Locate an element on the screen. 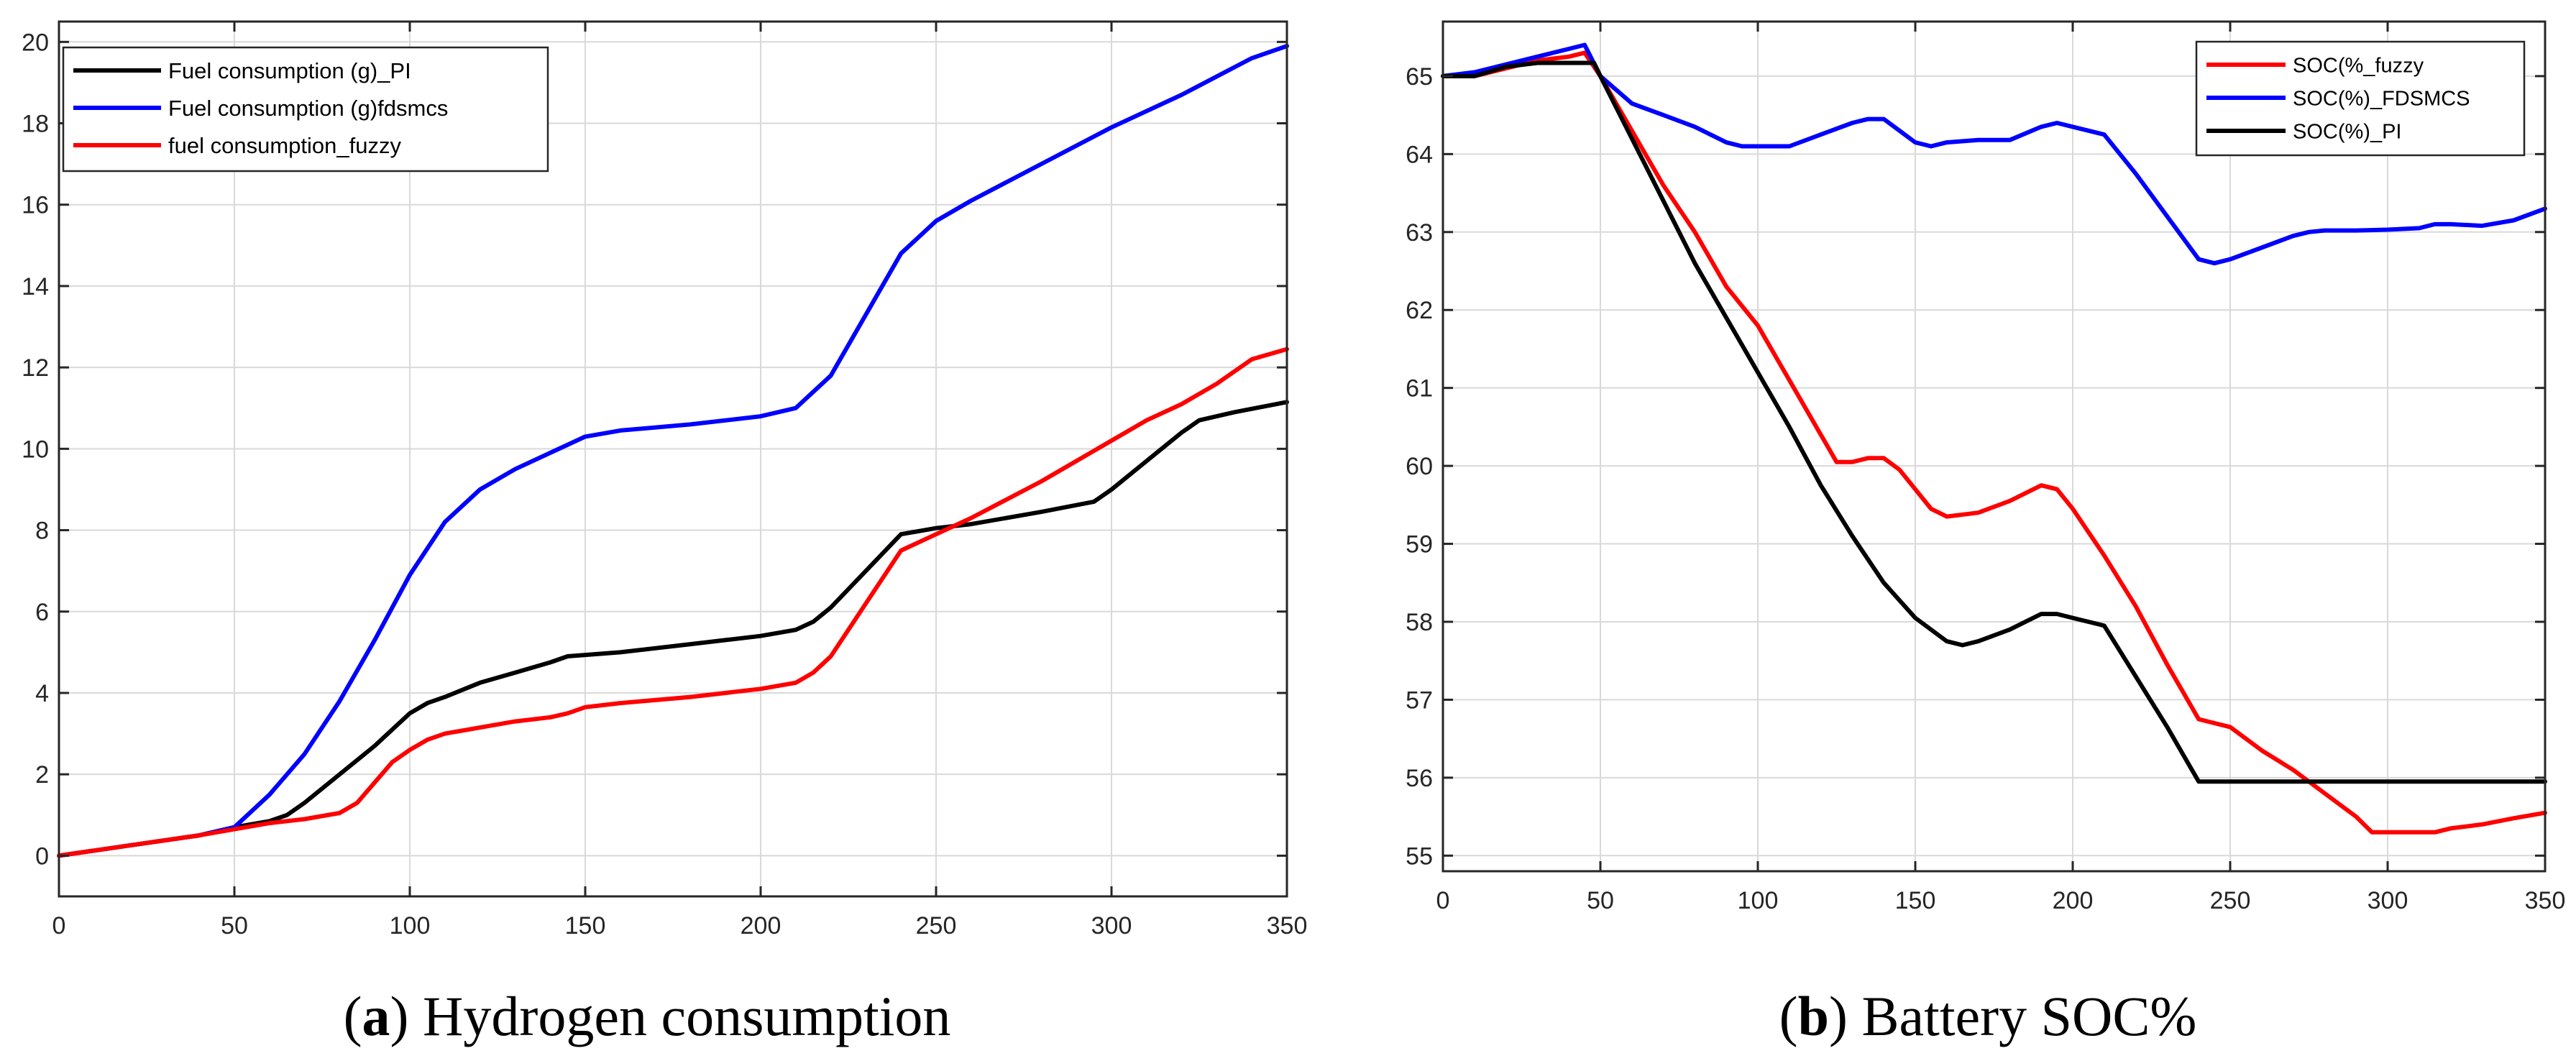  y-tick-label: 61 is located at coordinates (1419, 389).